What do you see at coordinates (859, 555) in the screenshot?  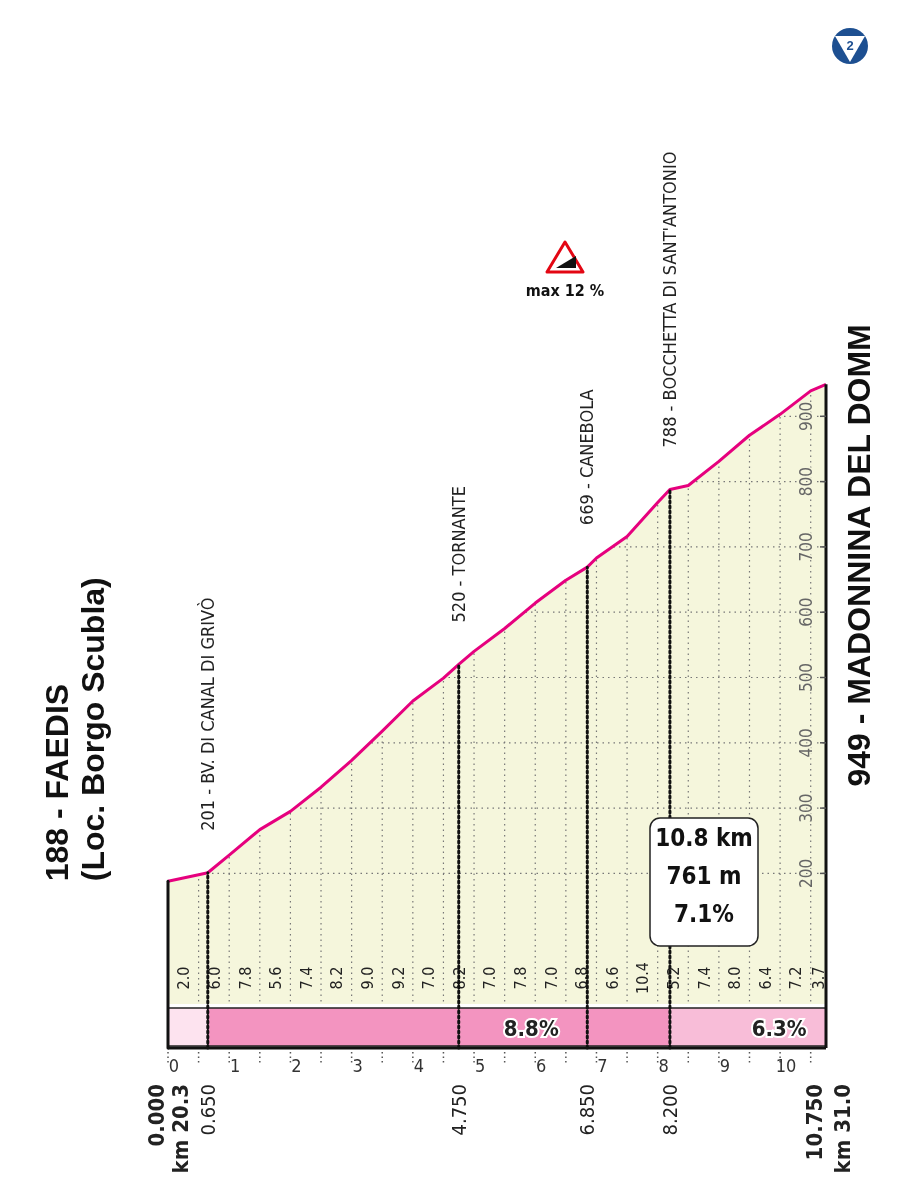 I see `annotation: 949 - MADONNINA DEL DOMM` at bounding box center [859, 555].